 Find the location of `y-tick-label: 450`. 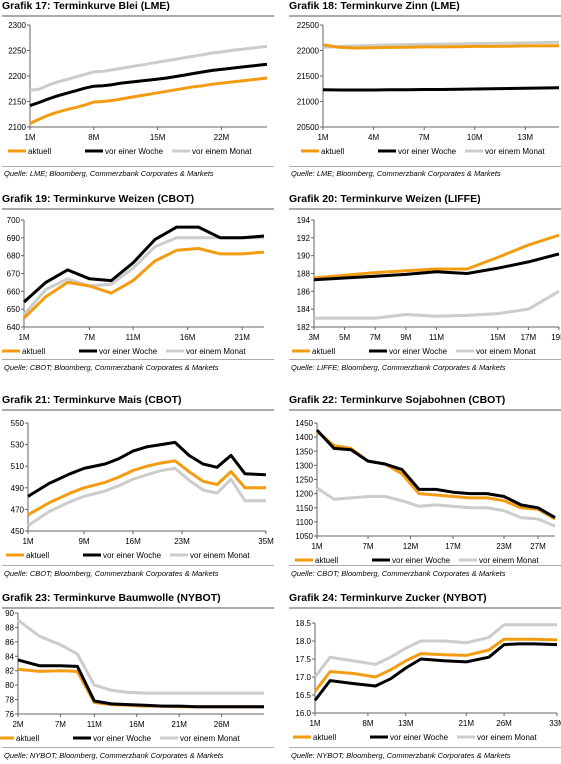

y-tick-label: 450 is located at coordinates (18, 531).